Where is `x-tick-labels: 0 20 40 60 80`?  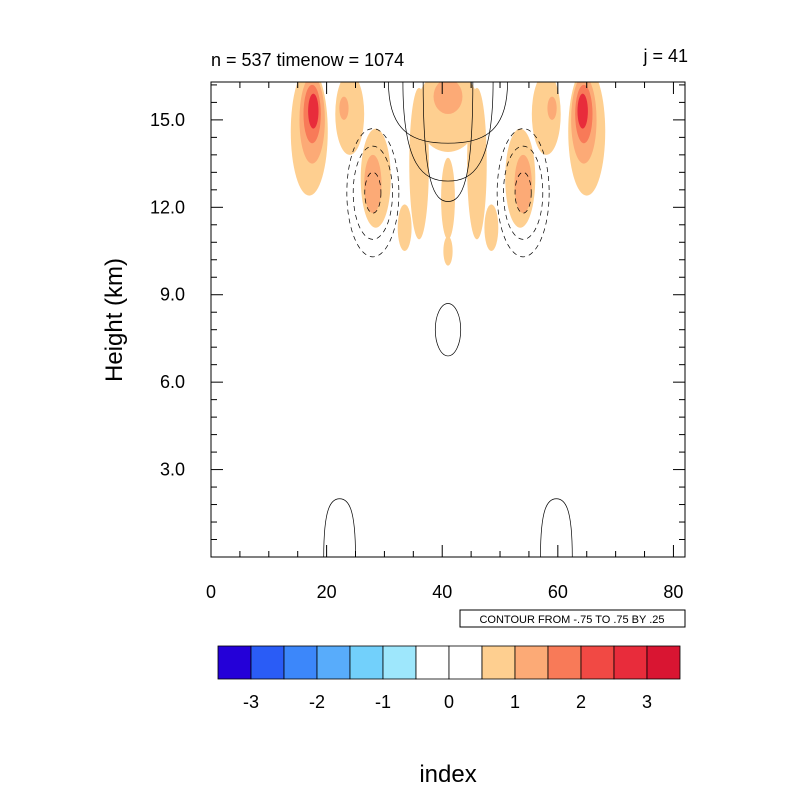 x-tick-labels: 0 20 40 60 80 is located at coordinates (444, 592).